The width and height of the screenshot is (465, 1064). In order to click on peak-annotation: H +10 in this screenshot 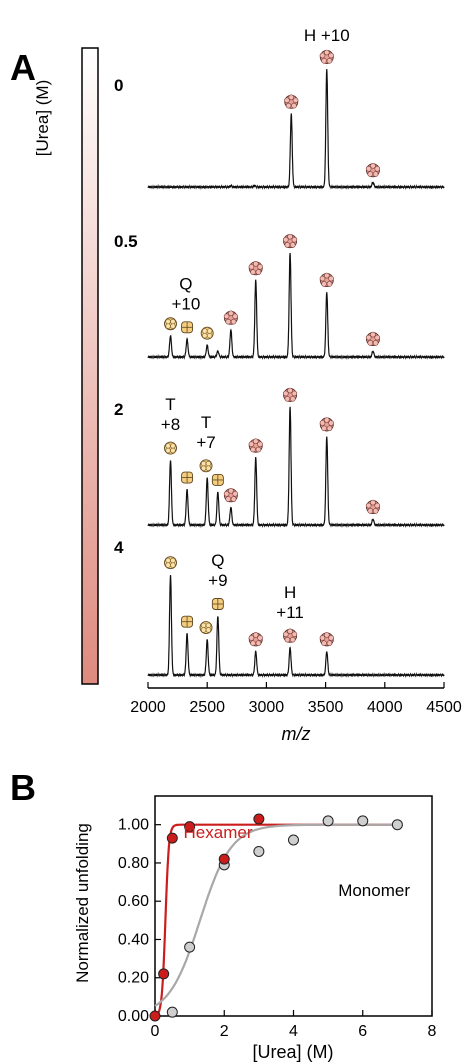, I will do `click(327, 35)`.